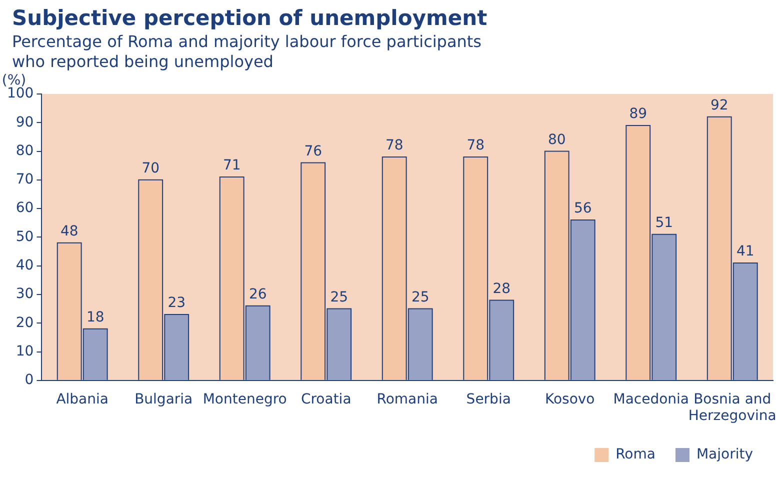 Image resolution: width=781 pixels, height=493 pixels. Describe the element at coordinates (25, 122) in the screenshot. I see `y-tick-label: 90` at that location.